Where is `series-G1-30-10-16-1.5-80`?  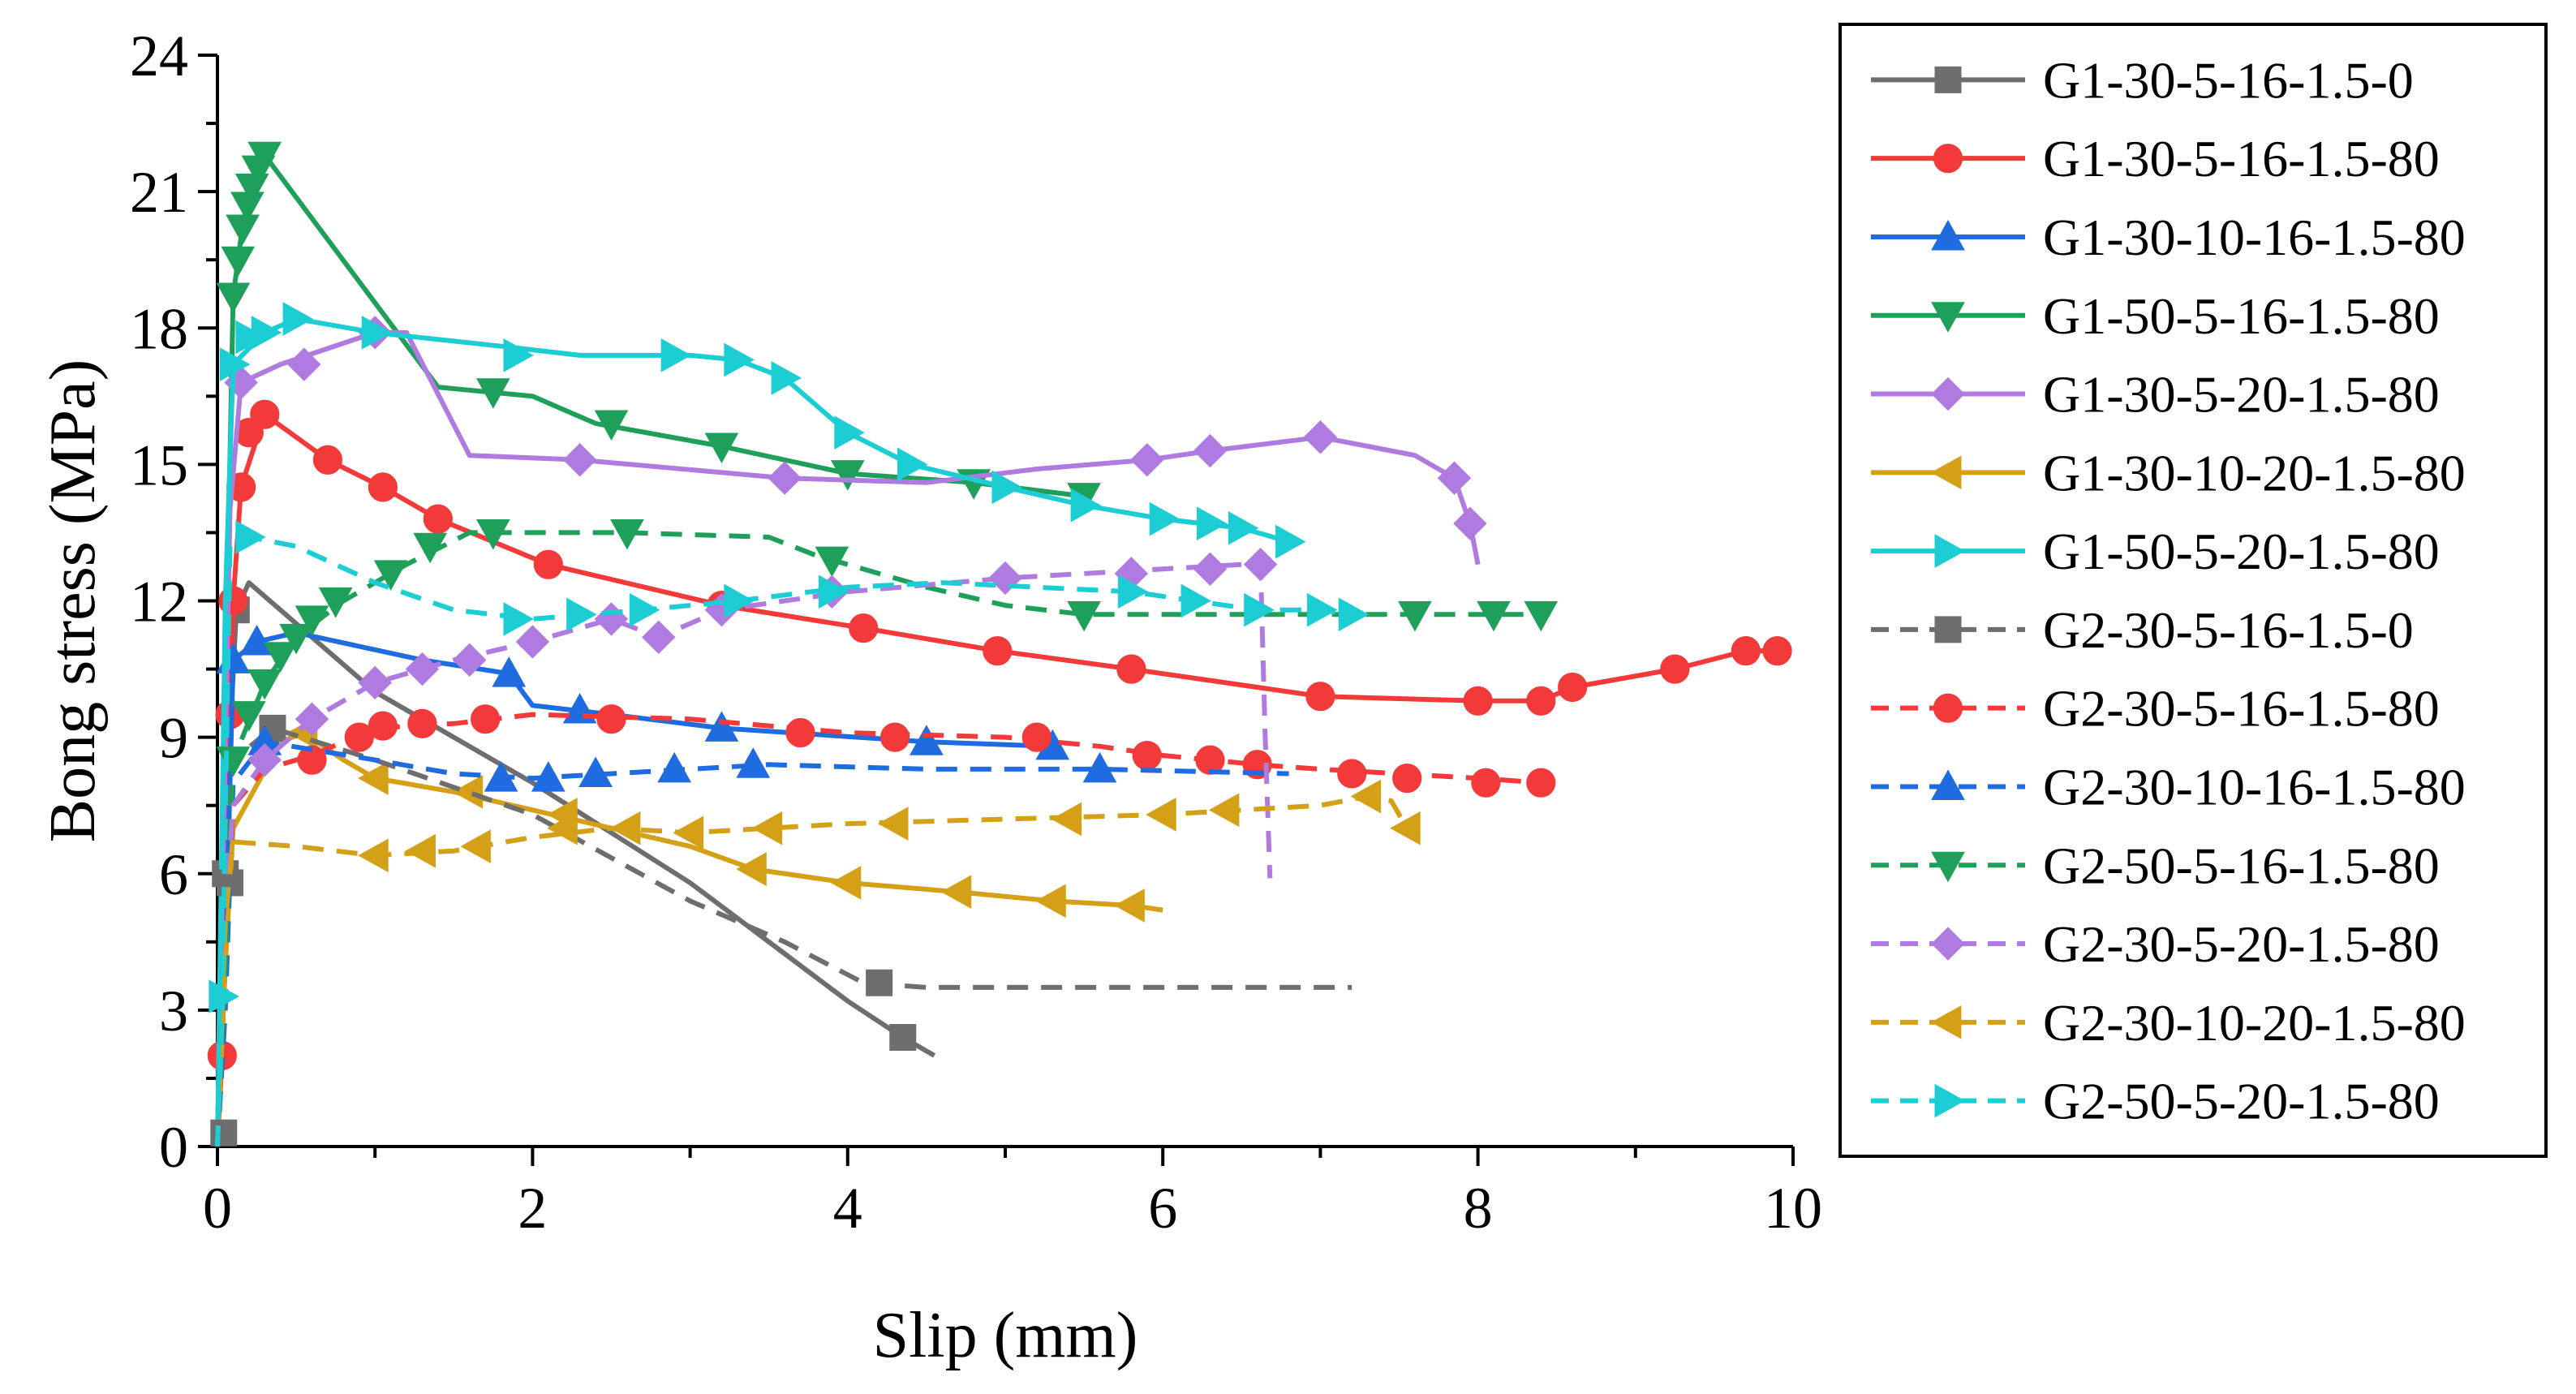
series-G1-30-10-16-1.5-80 is located at coordinates (643, 885).